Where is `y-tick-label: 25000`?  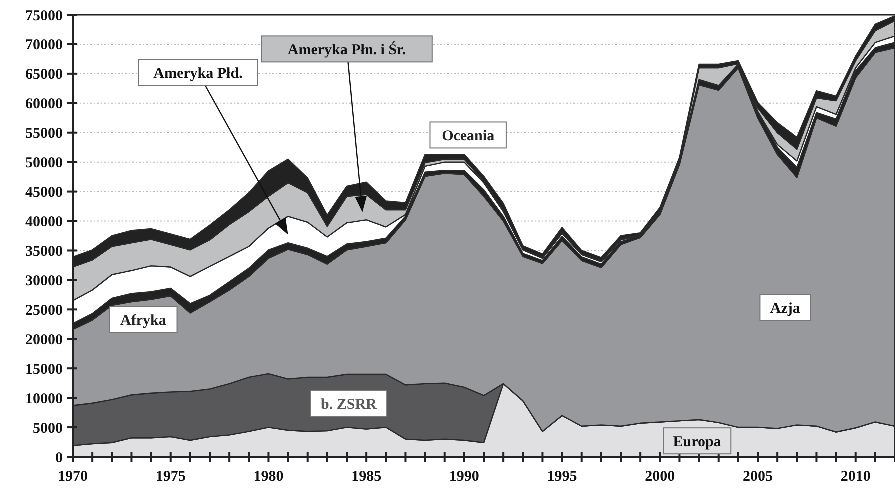
y-tick-label: 25000 is located at coordinates (44, 310).